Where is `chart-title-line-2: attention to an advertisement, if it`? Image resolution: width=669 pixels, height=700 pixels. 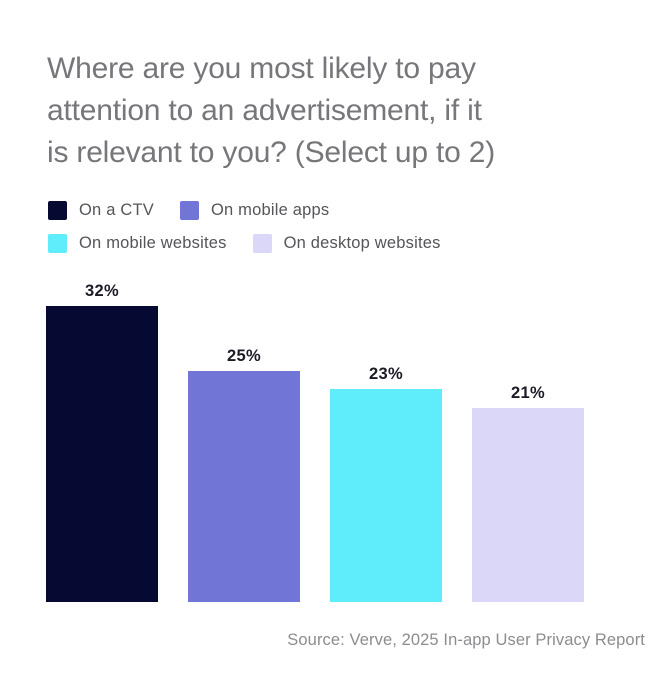 chart-title-line-2: attention to an advertisement, if it is located at coordinates (264, 110).